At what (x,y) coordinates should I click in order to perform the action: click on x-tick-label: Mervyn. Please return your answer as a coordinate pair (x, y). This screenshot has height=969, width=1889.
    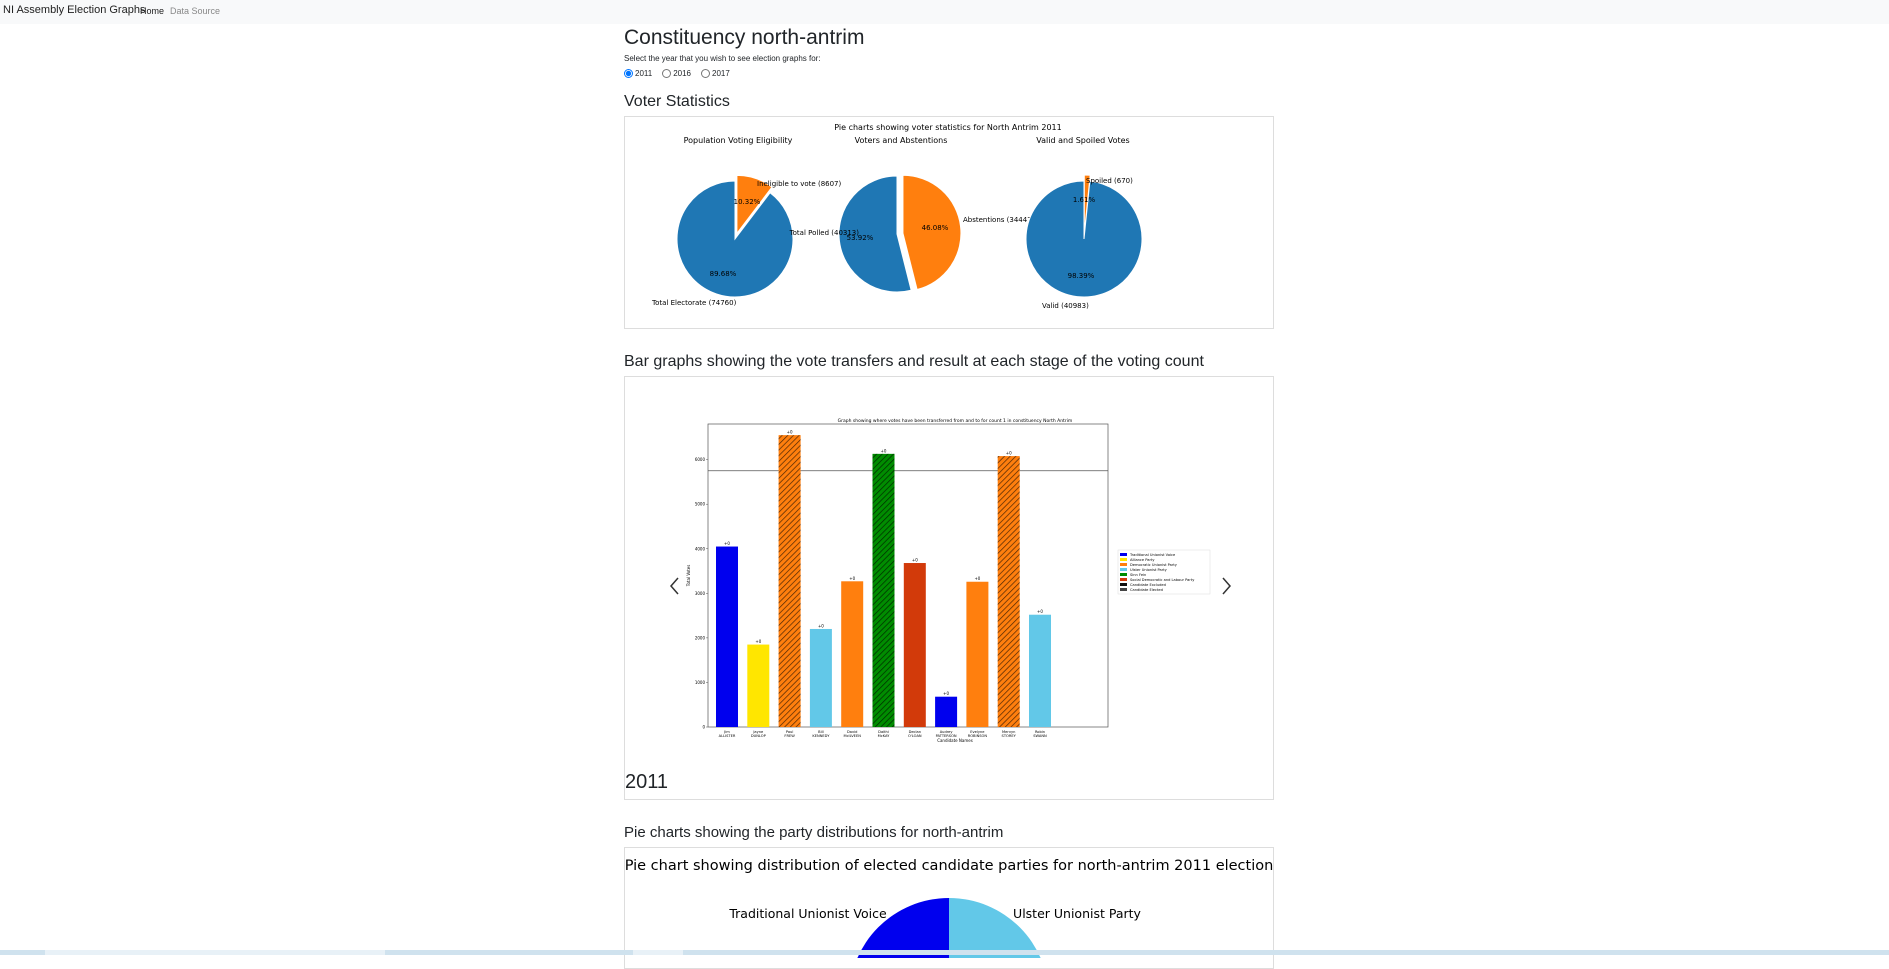
    Looking at the image, I should click on (1008, 732).